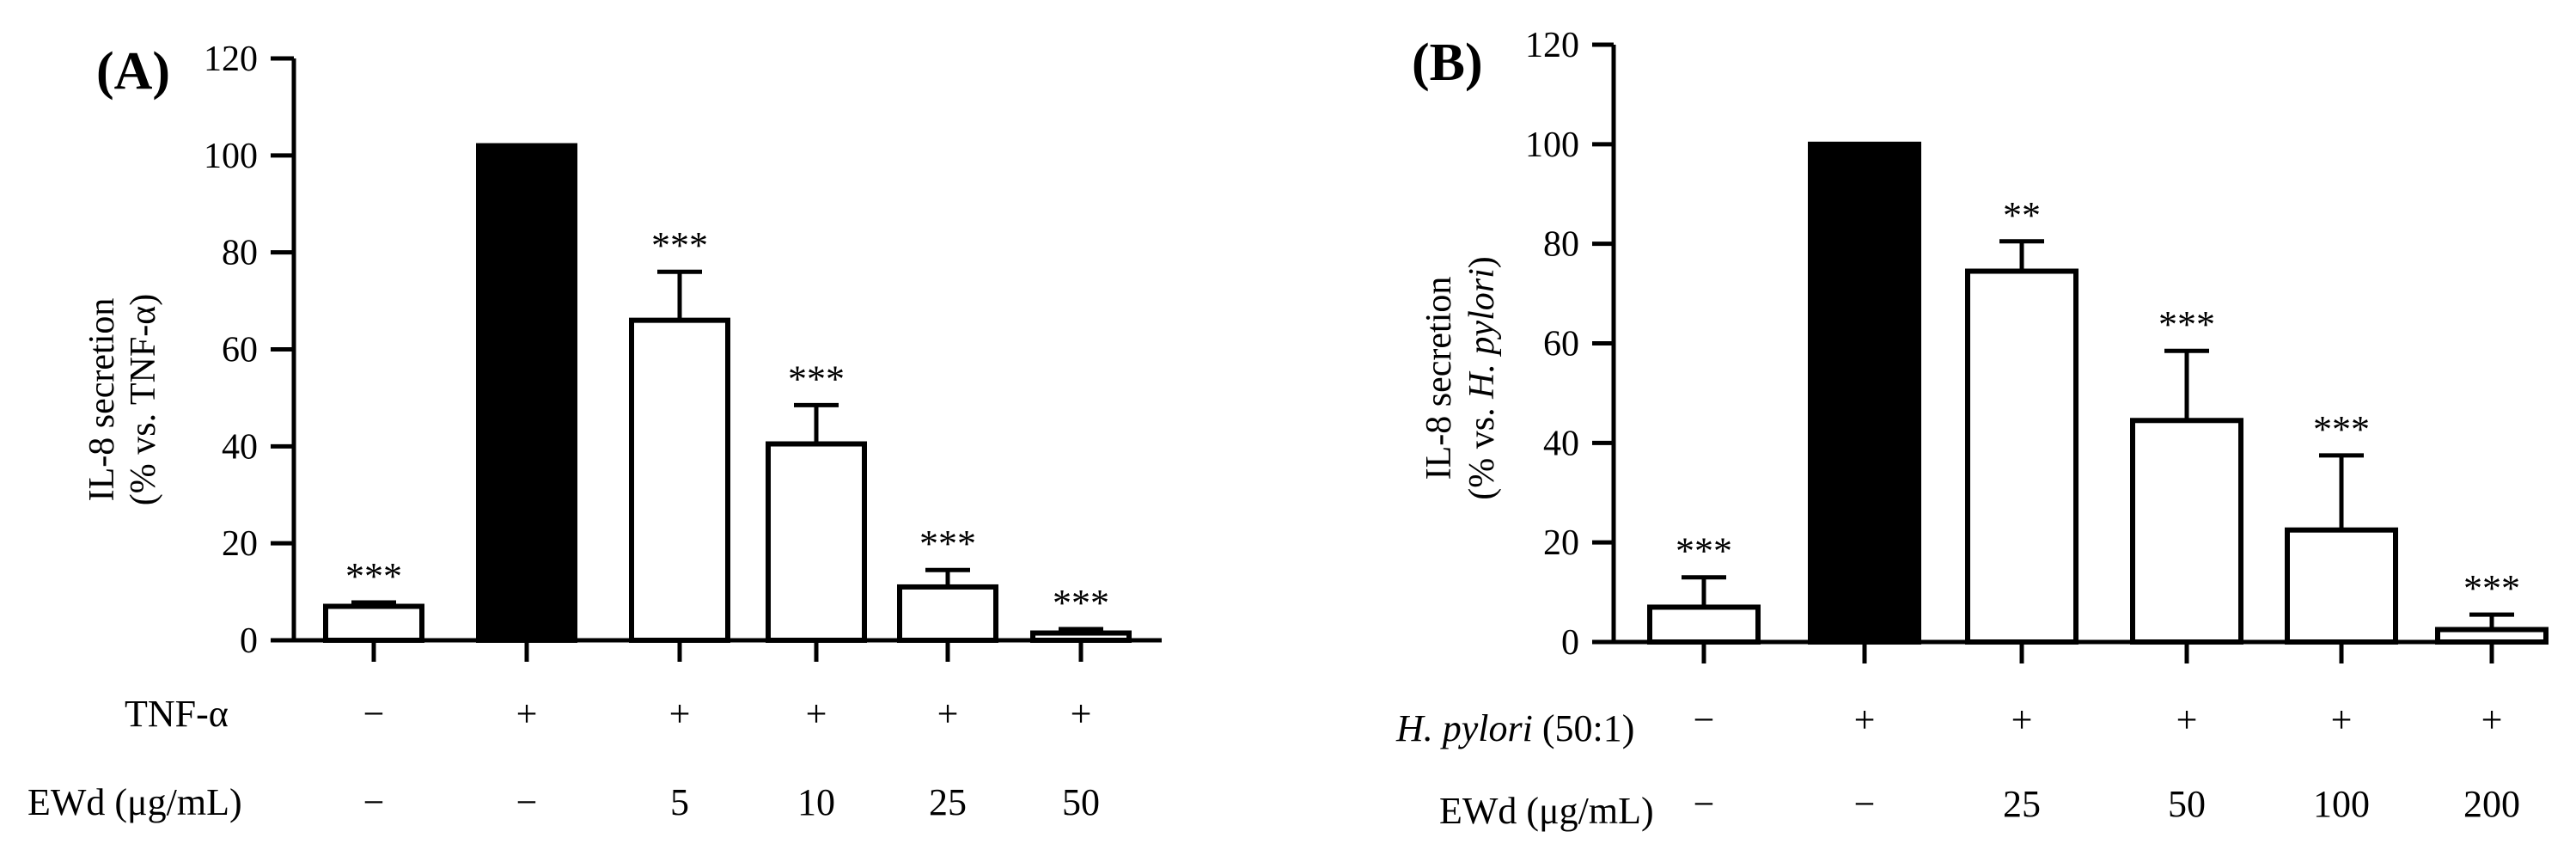 The height and width of the screenshot is (856, 2576). Describe the element at coordinates (1584, 728) in the screenshot. I see `panel-b-row1-label-suffix: (50:1)` at that location.